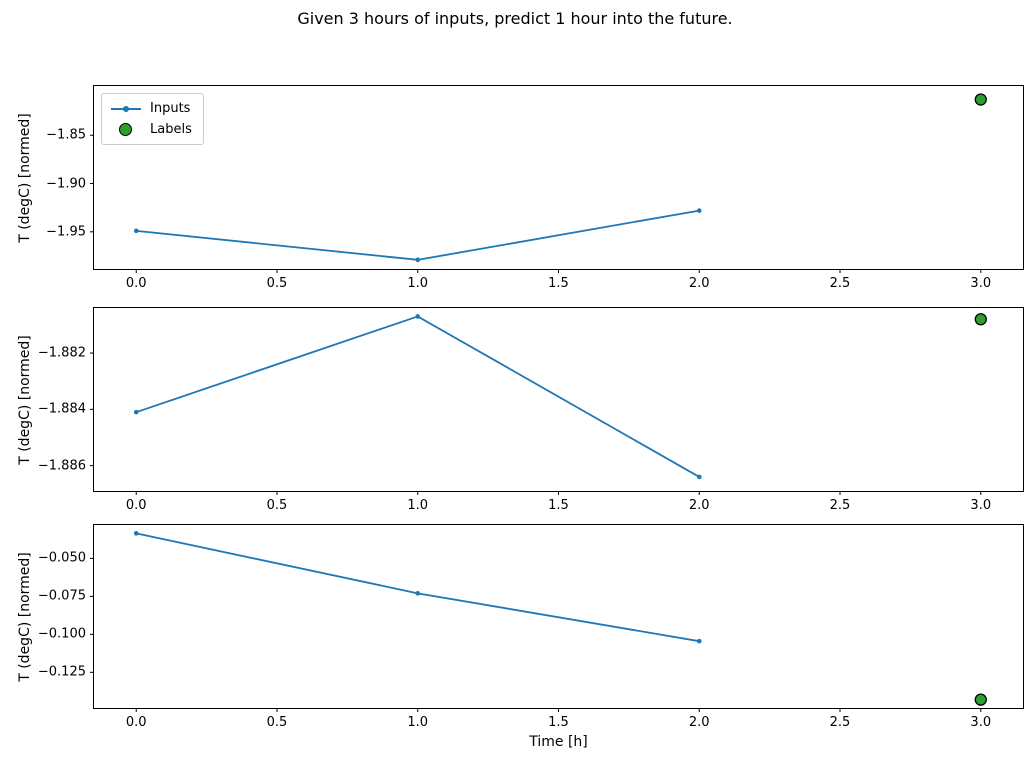  Describe the element at coordinates (171, 129) in the screenshot. I see `legend-label-labels: Labels` at that location.